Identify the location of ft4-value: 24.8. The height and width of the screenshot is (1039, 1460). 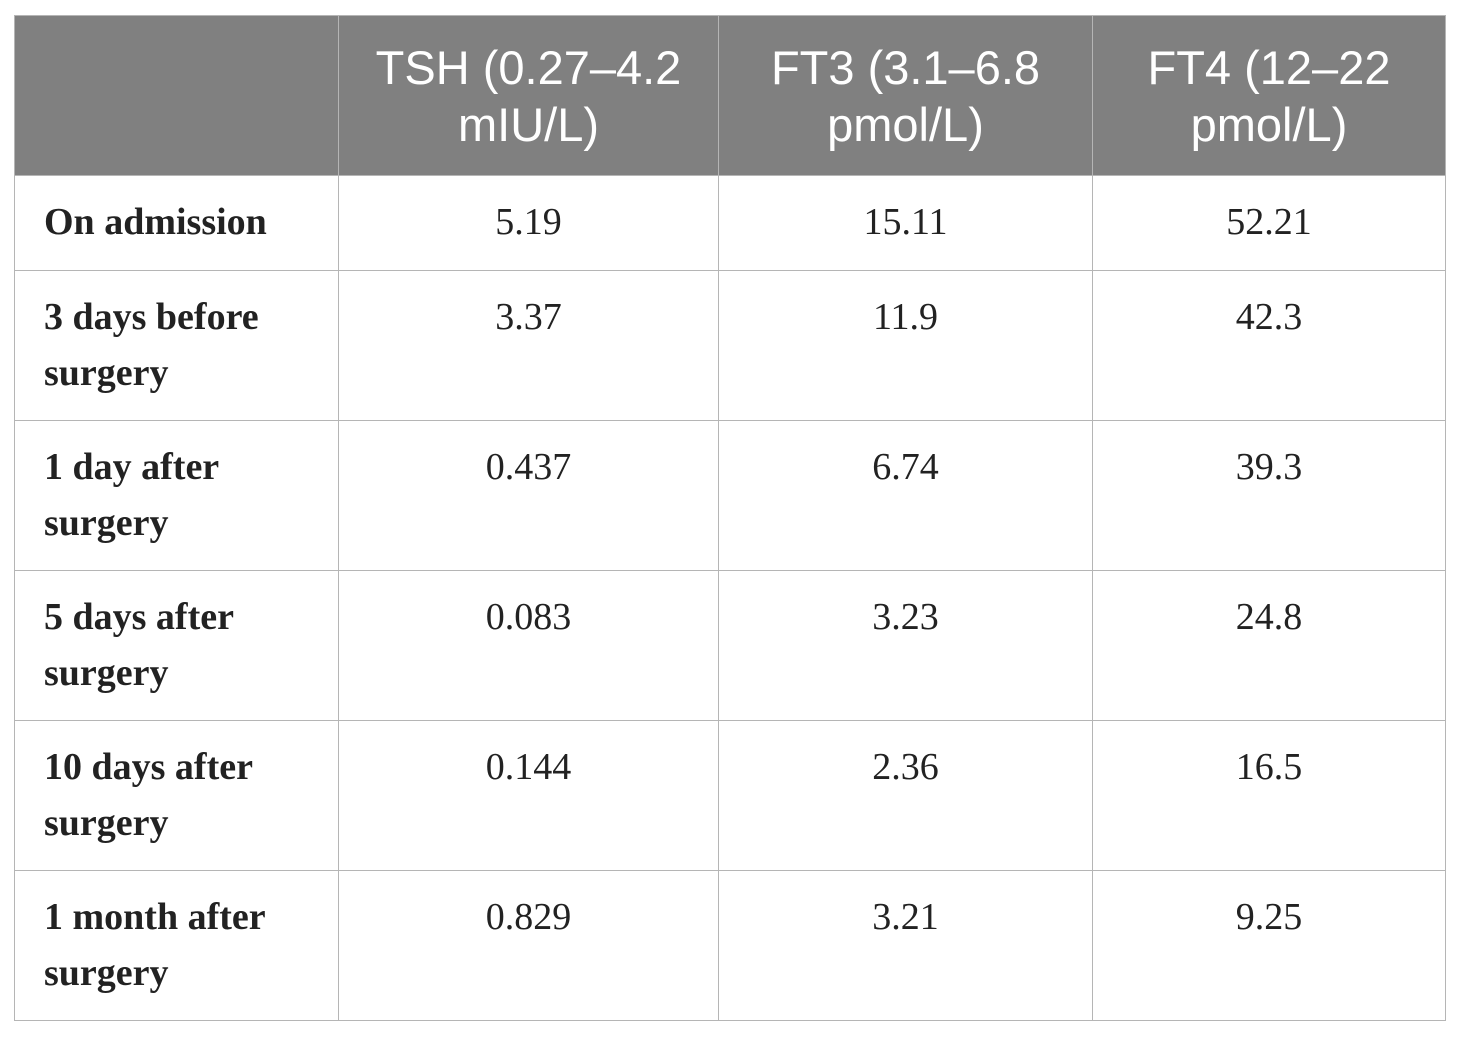
(1269, 645).